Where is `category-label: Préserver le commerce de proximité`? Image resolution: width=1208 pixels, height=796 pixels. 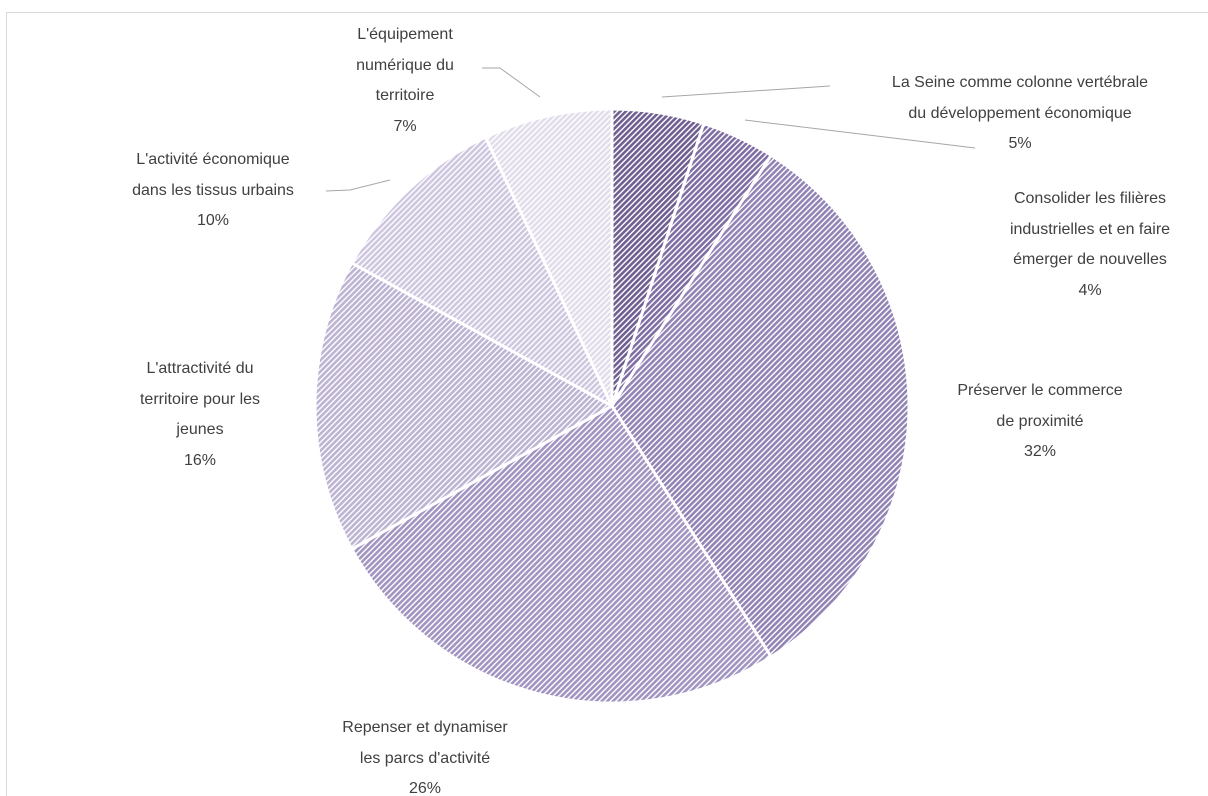
category-label: Préserver le commerce de proximité is located at coordinates (1040, 406).